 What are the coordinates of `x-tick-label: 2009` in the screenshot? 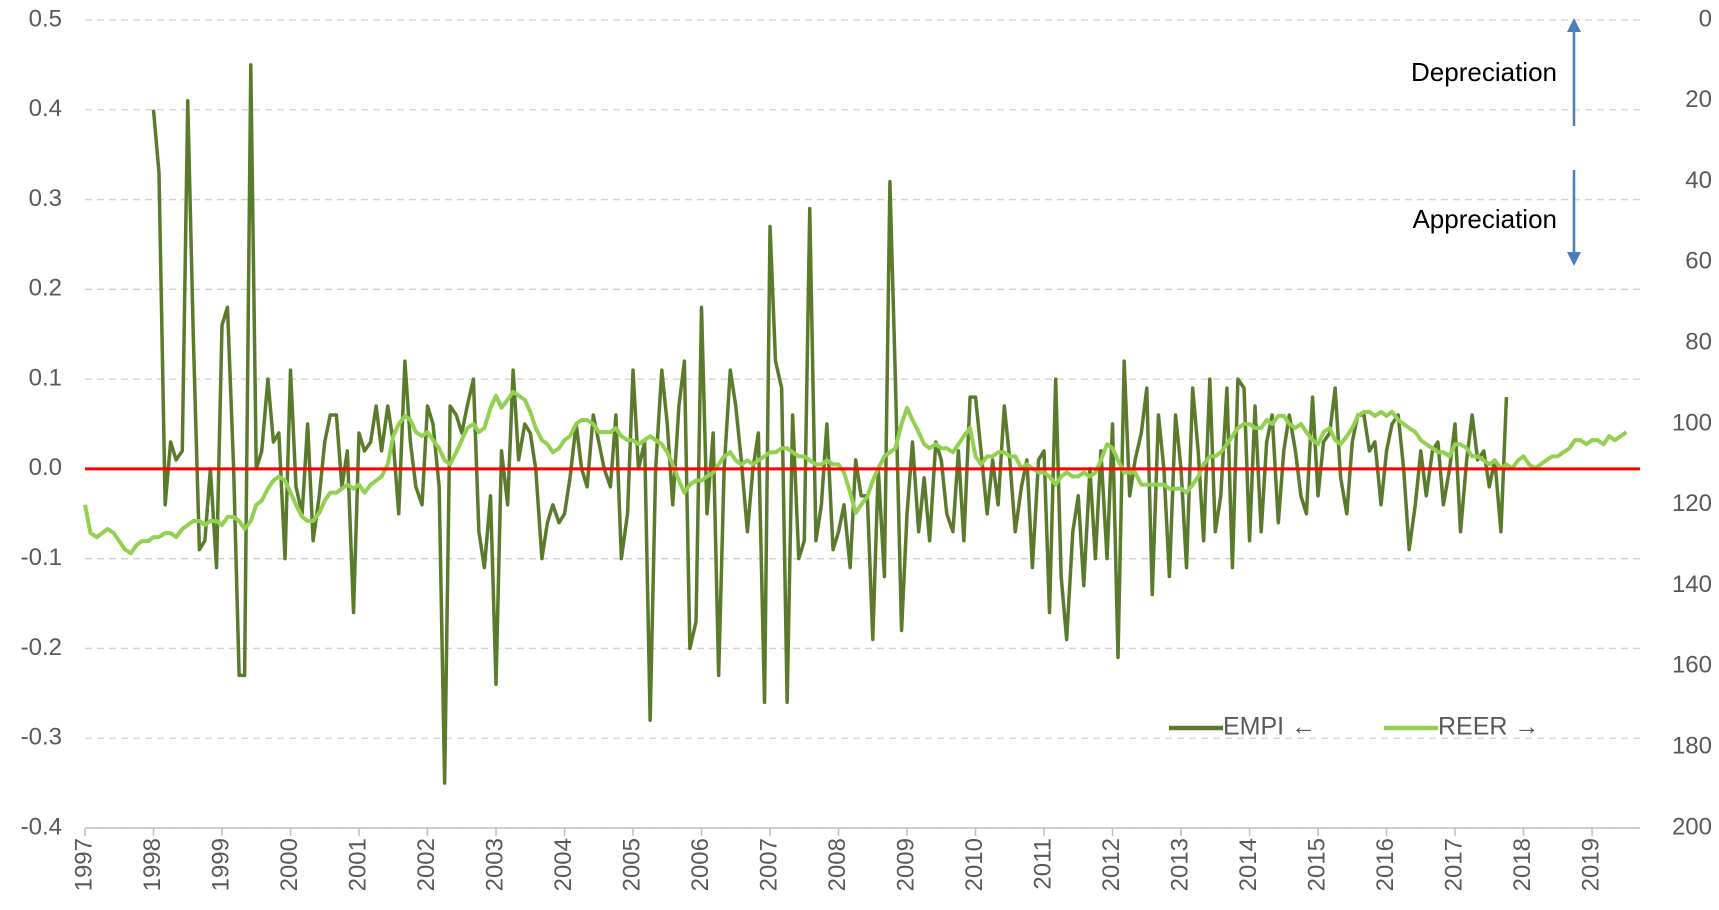 It's located at (905, 864).